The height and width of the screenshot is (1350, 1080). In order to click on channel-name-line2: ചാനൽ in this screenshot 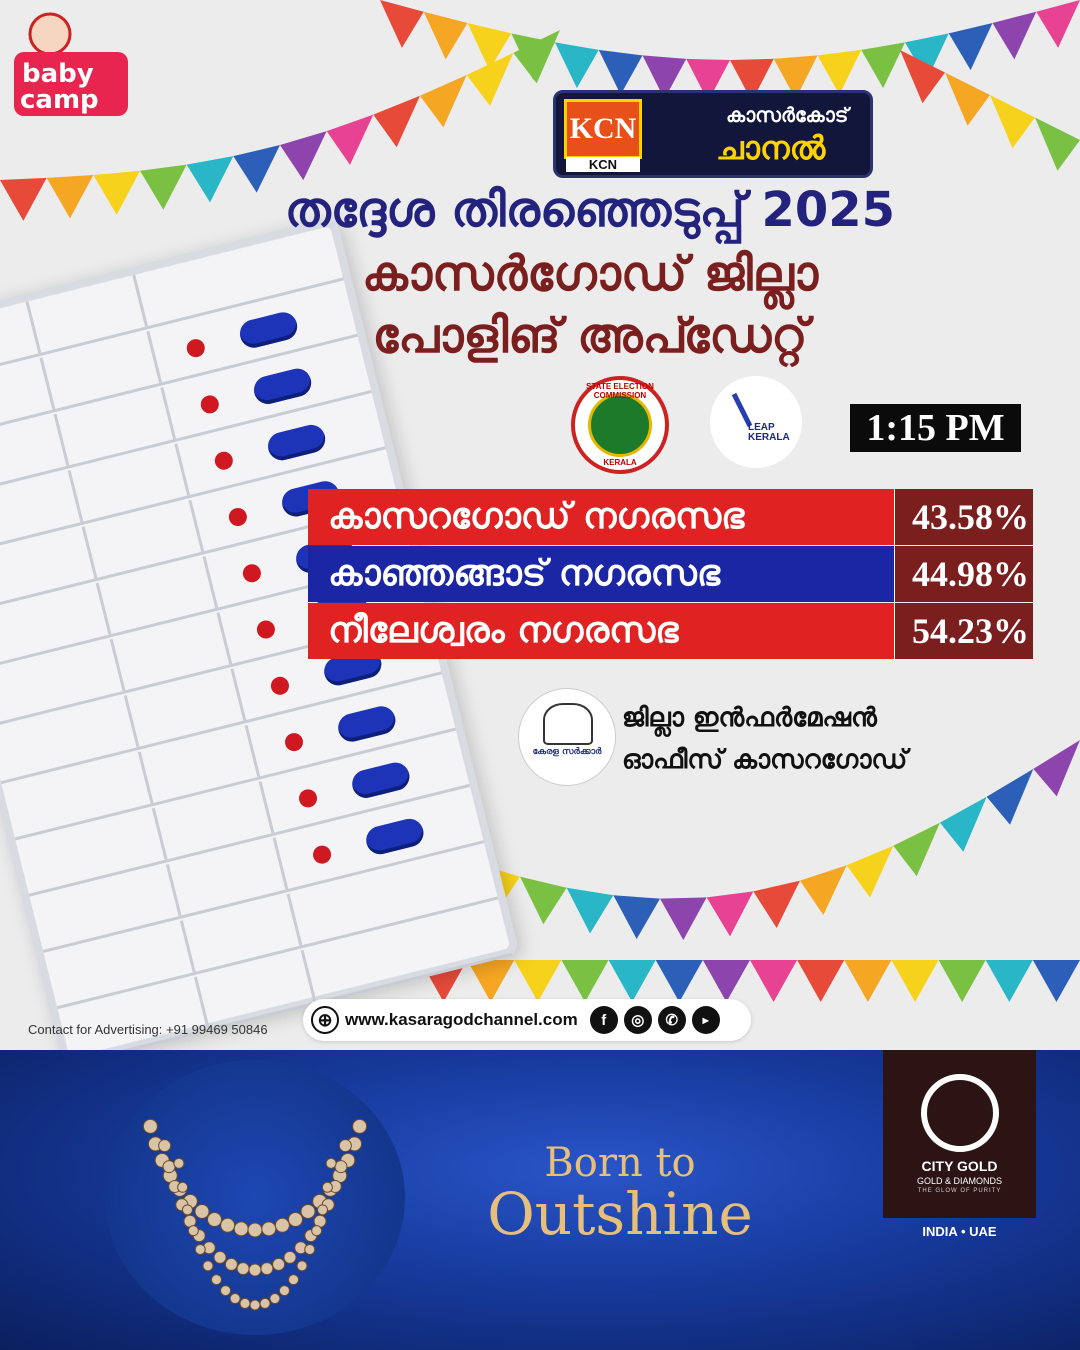, I will do `click(771, 148)`.